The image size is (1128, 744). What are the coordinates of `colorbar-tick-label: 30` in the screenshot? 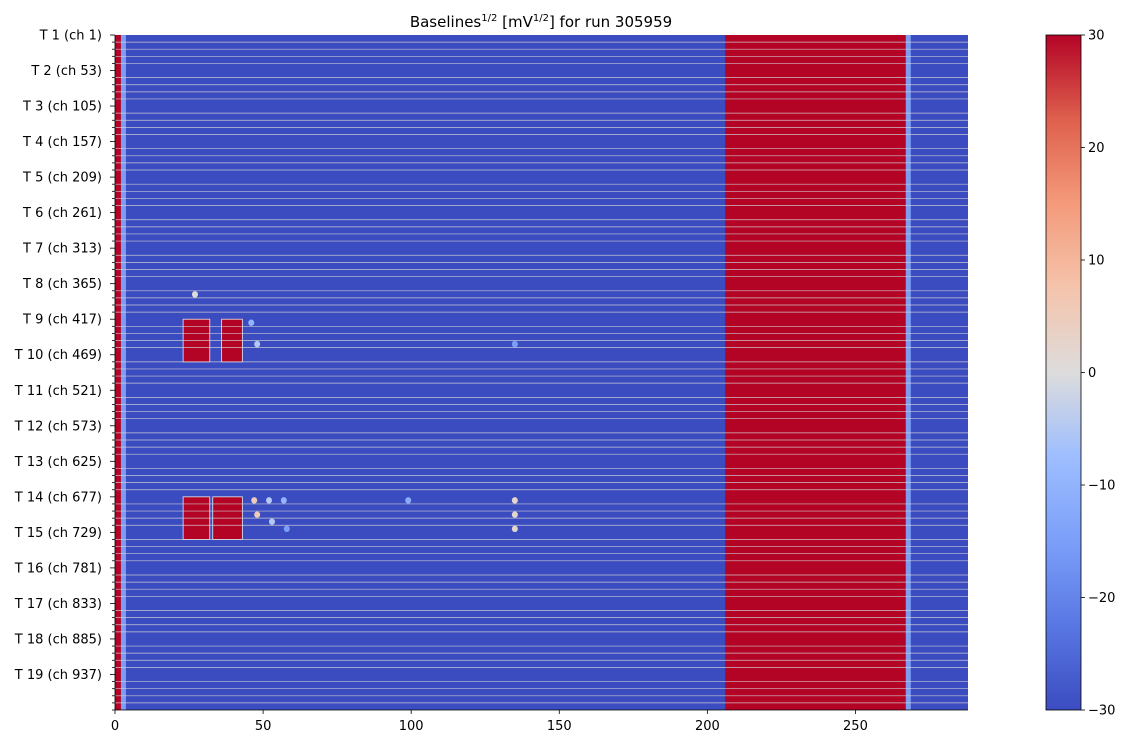 It's located at (1096, 36).